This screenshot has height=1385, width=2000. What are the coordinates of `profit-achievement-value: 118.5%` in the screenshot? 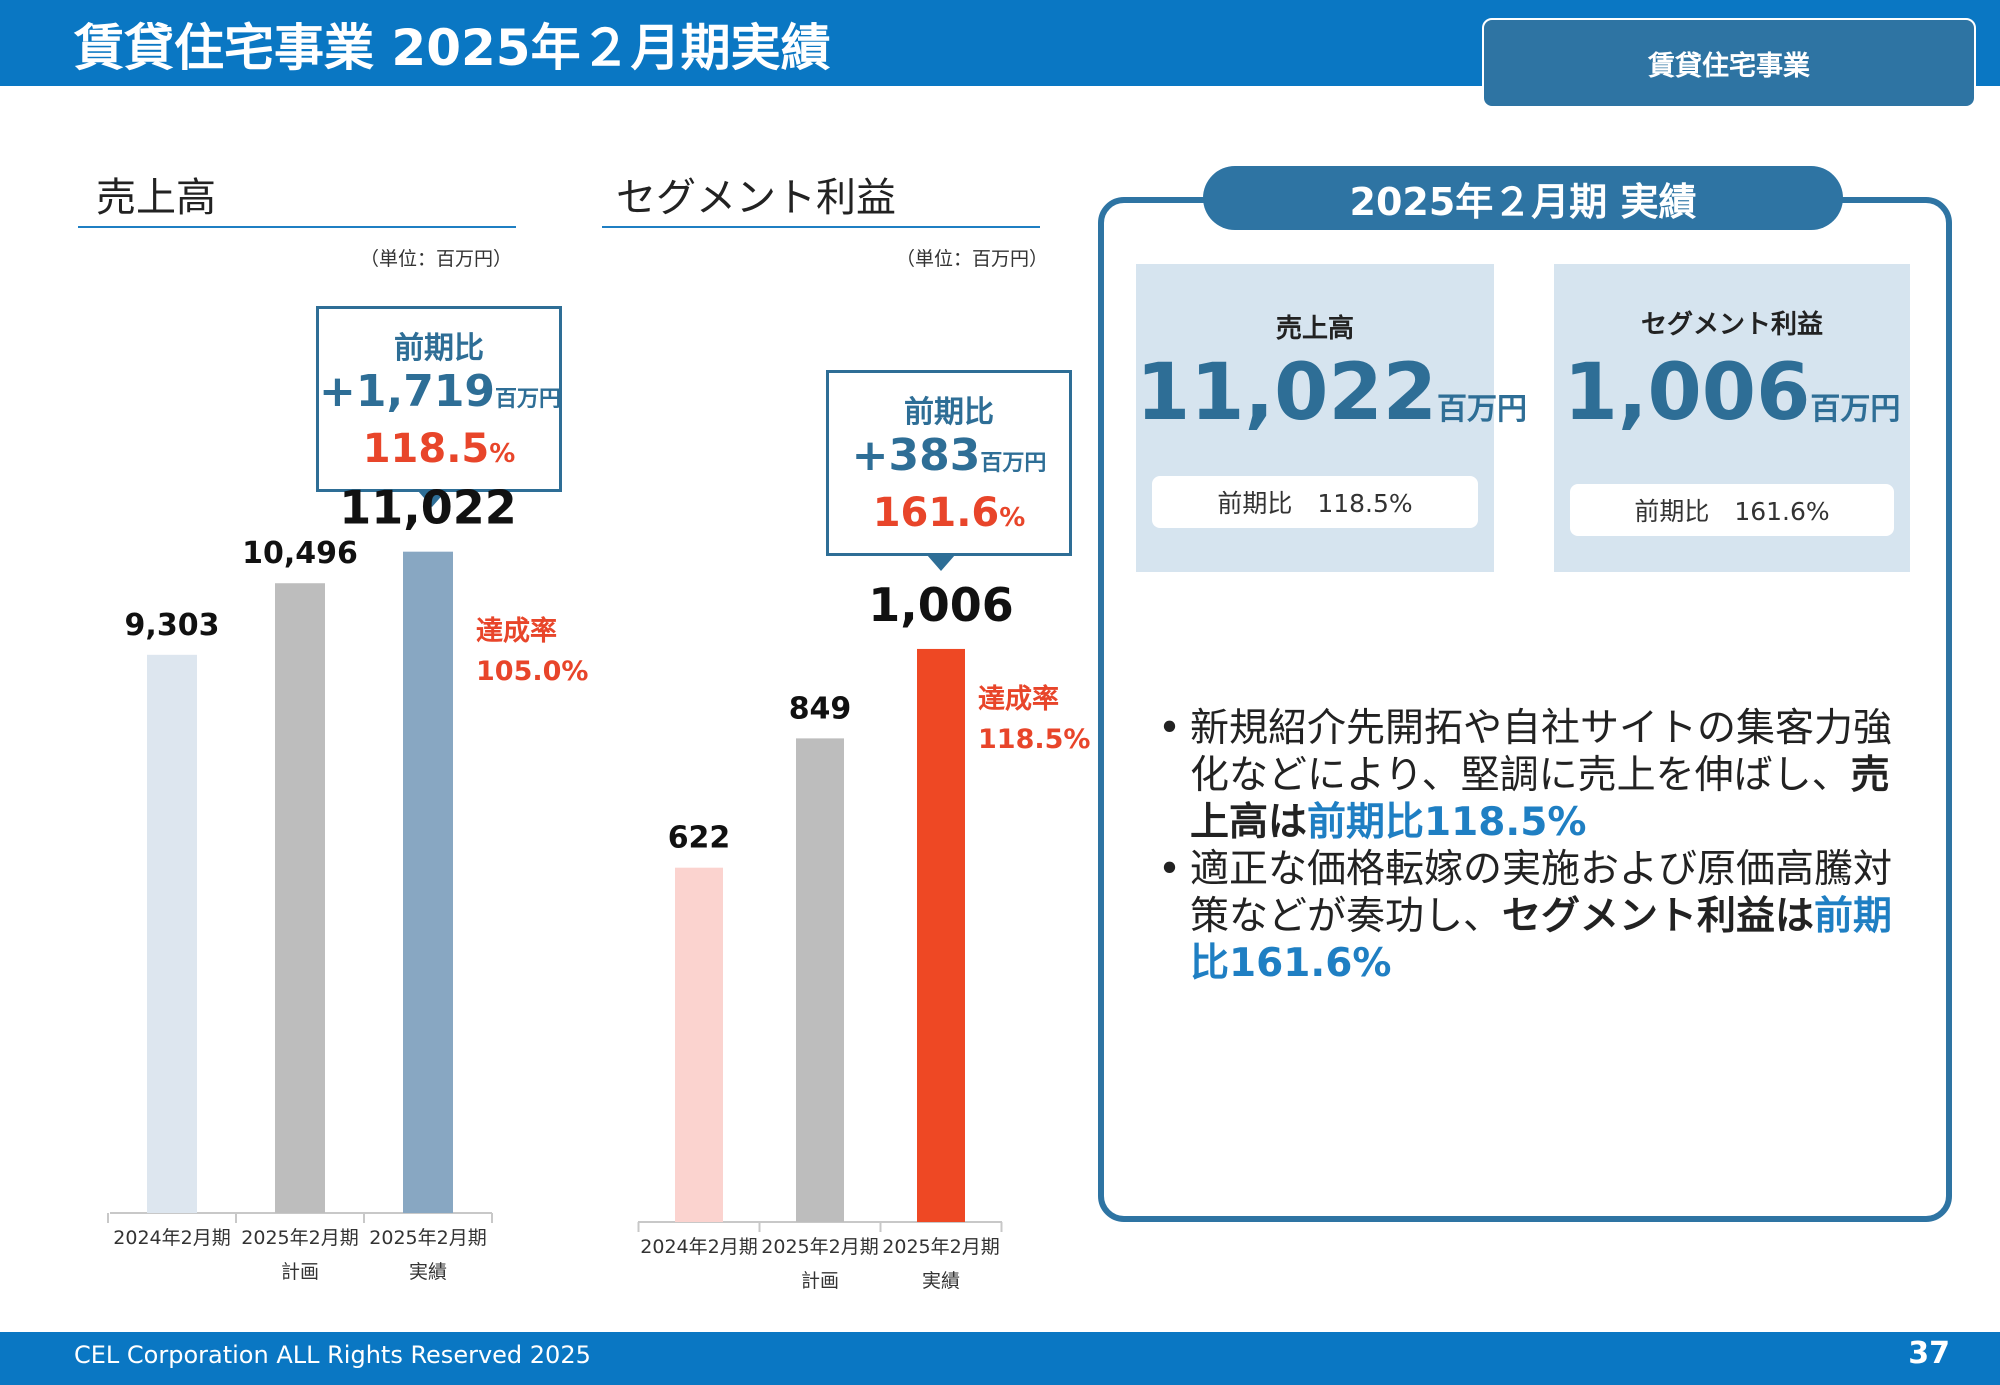 It's located at (1034, 739).